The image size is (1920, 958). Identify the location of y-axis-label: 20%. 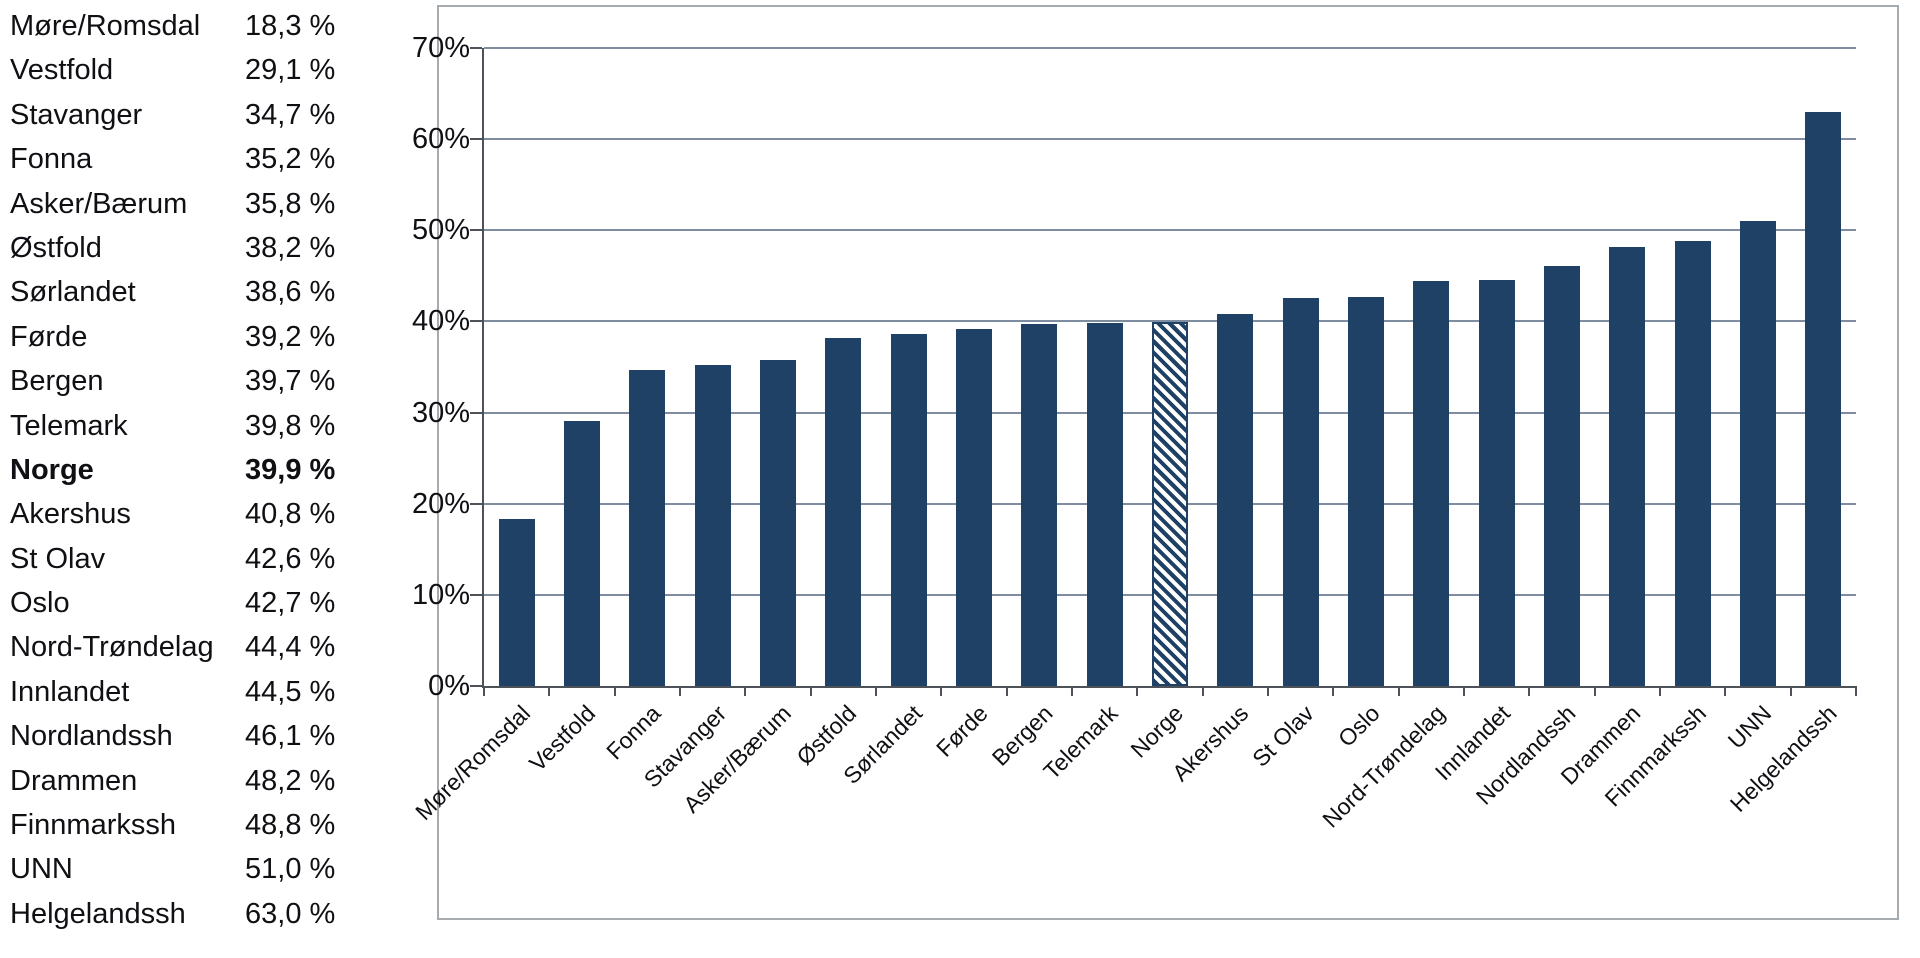
(440, 503).